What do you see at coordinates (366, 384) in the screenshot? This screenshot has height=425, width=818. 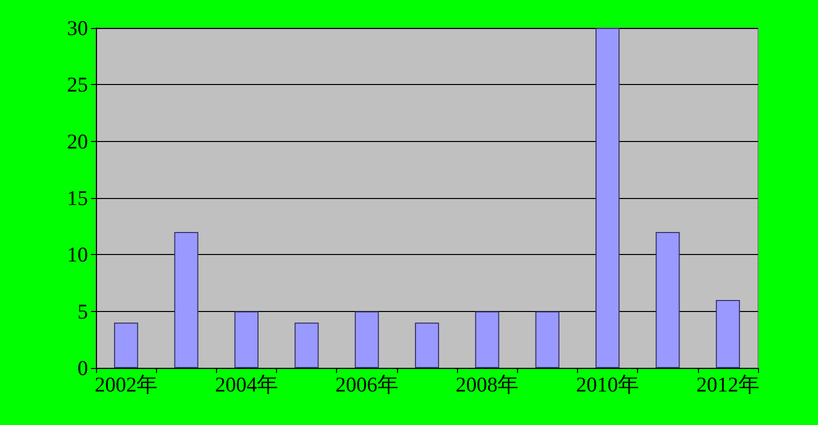 I see `x-tick-label: 2006年` at bounding box center [366, 384].